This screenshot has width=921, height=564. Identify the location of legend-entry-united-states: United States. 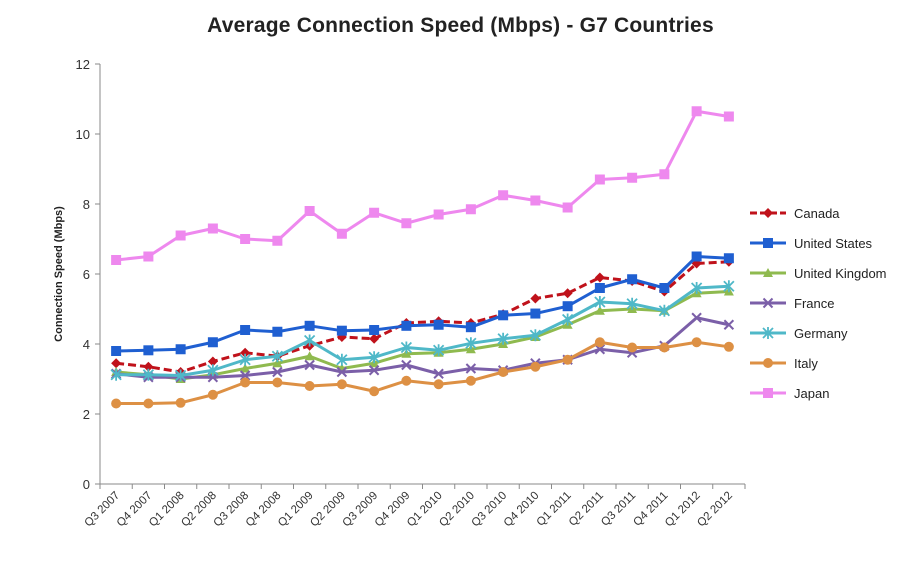
(811, 243).